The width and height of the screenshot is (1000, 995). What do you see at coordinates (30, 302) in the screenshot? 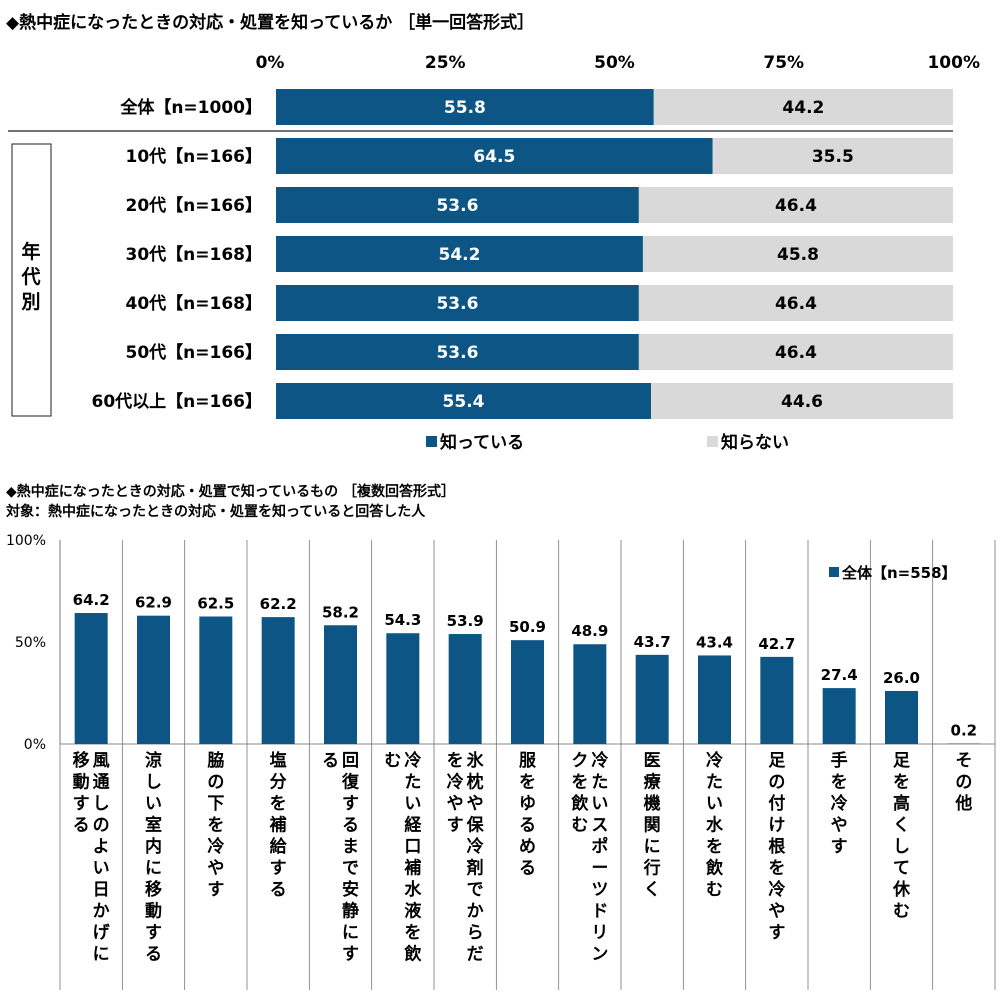
I see `group-label-char: 別` at bounding box center [30, 302].